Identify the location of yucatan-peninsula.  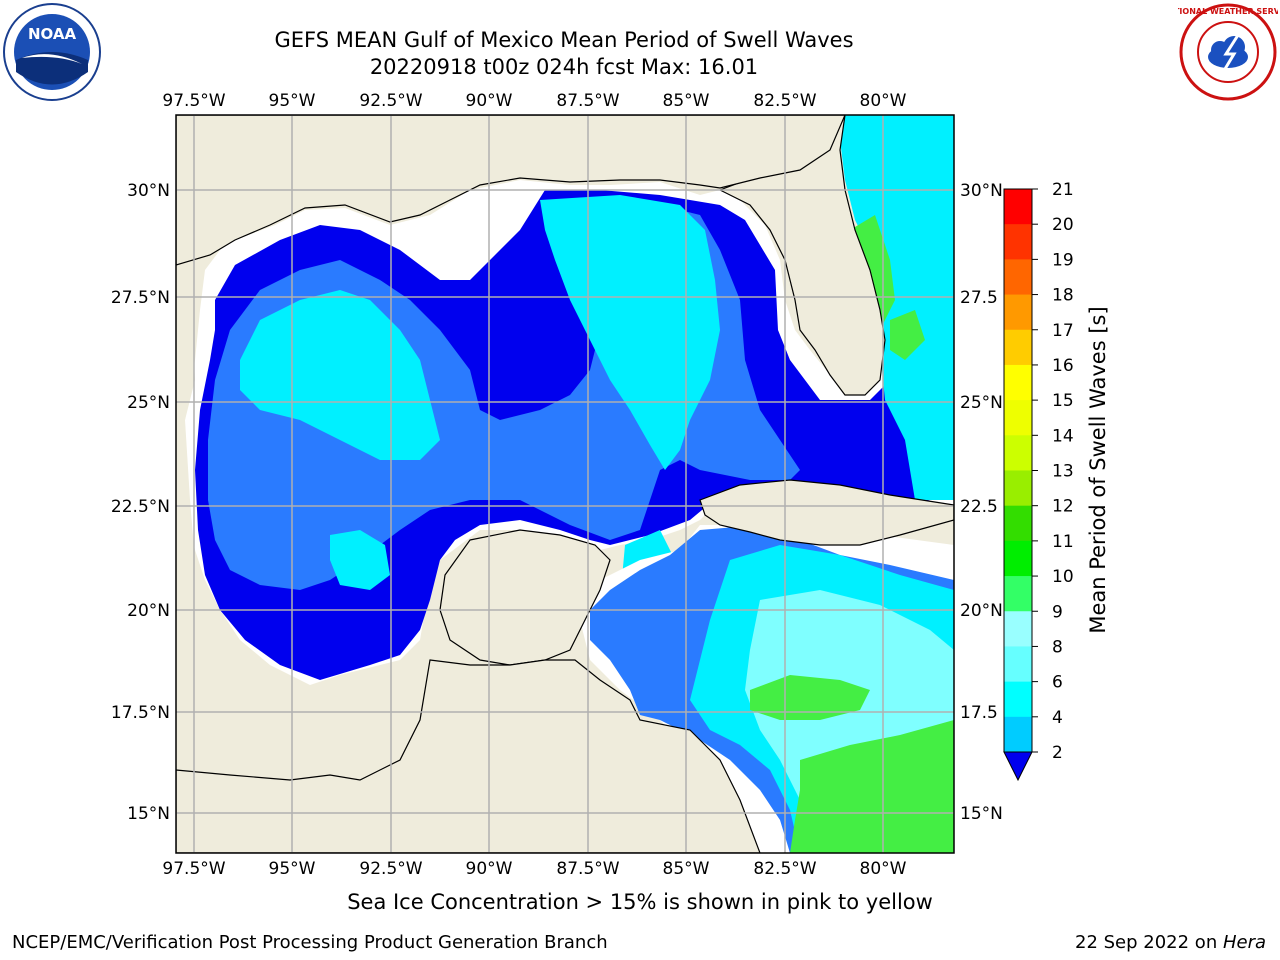
(525, 597).